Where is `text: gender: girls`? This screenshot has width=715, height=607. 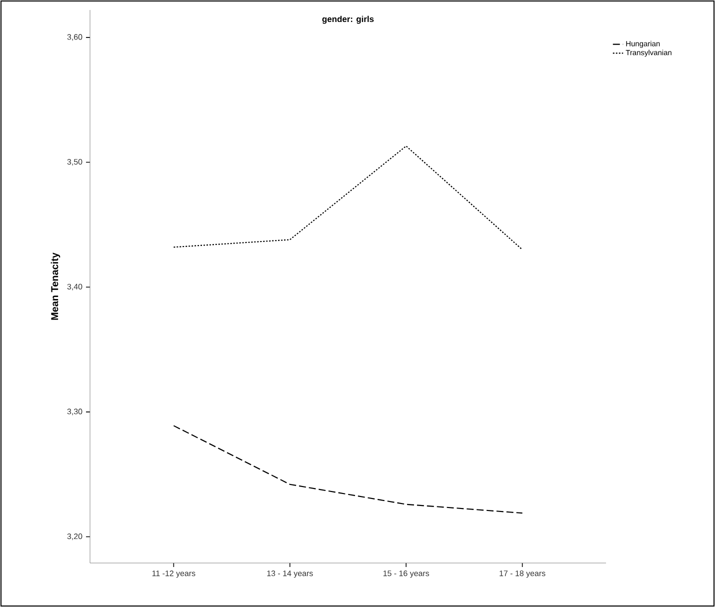
text: gender: girls is located at coordinates (348, 20).